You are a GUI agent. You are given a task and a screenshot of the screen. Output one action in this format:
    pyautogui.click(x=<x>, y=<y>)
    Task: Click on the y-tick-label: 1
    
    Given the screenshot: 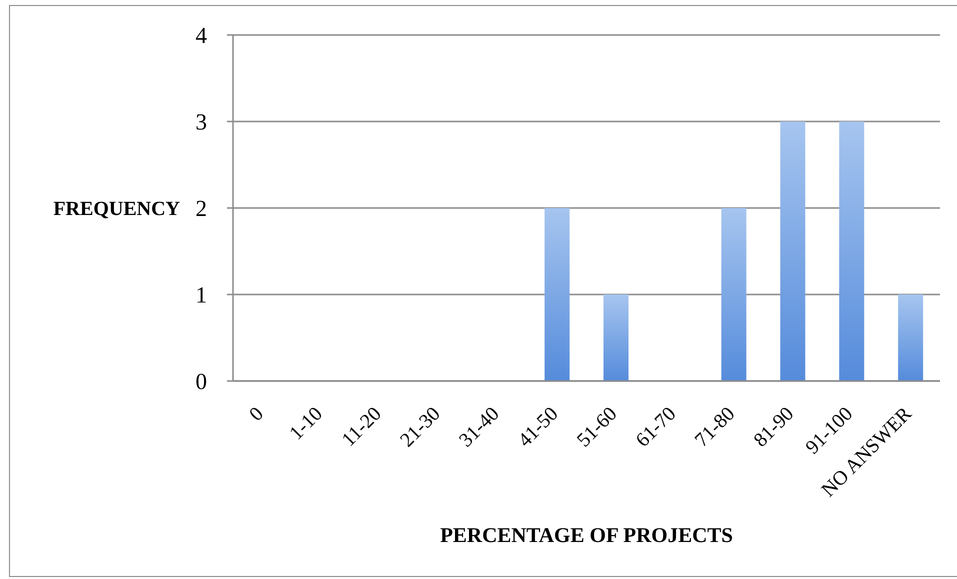 What is the action you would take?
    pyautogui.click(x=201, y=295)
    